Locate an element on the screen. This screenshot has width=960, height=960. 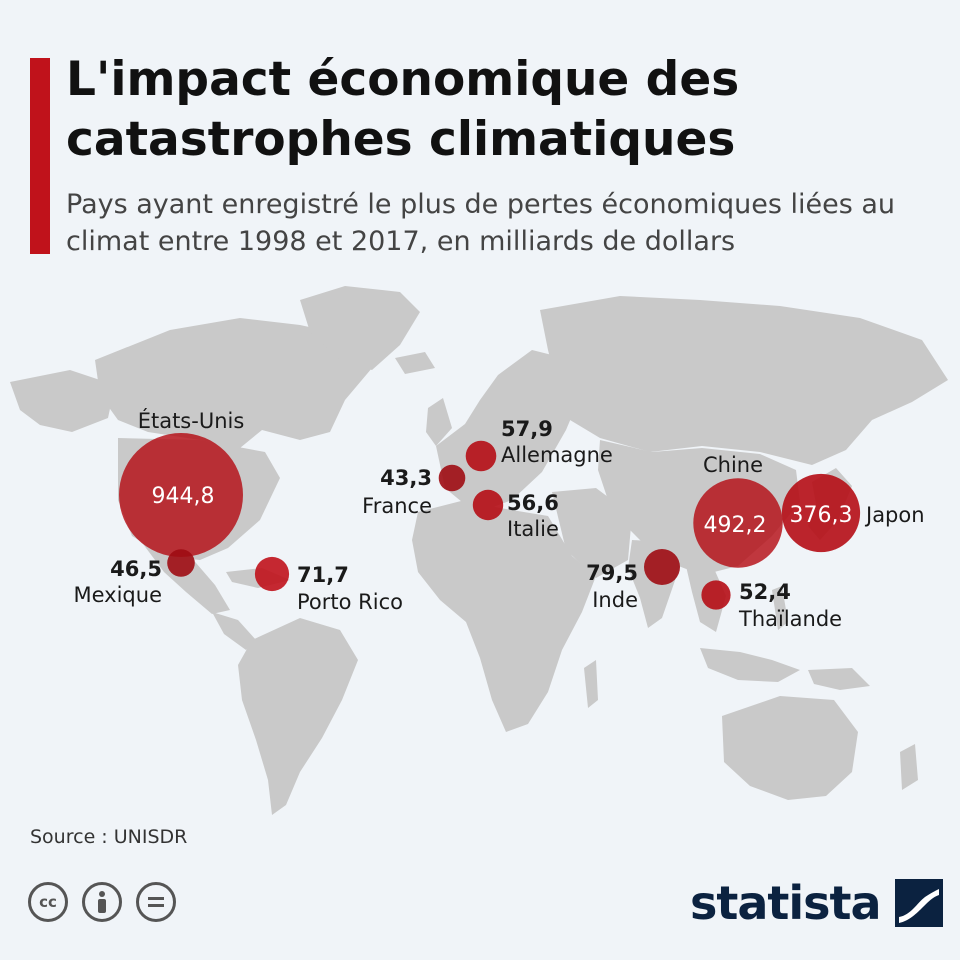
statista-logo: statista is located at coordinates (816, 903).